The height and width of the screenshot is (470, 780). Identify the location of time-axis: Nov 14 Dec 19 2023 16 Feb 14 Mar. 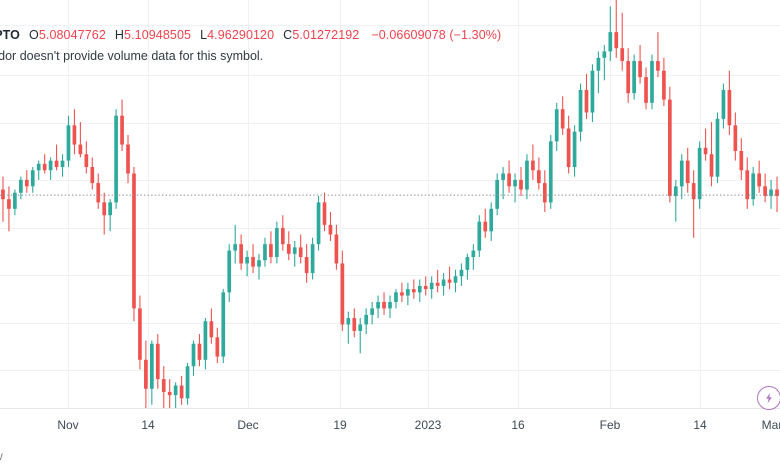
(390, 427).